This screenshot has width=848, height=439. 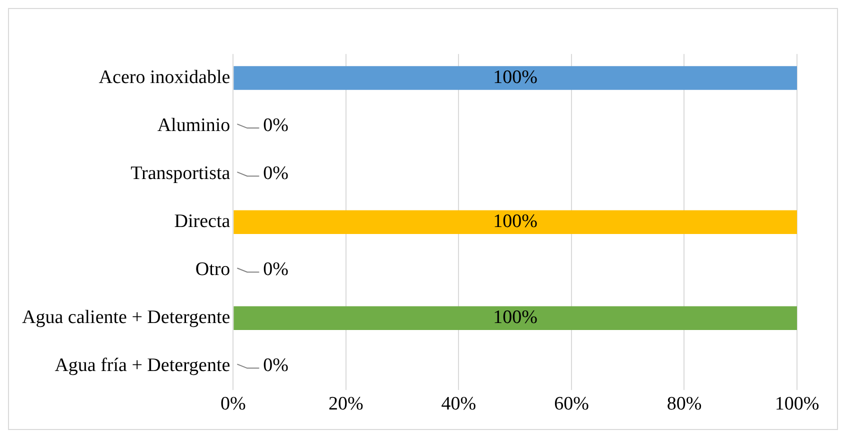 I want to click on x-tick-label: 60%, so click(x=572, y=404).